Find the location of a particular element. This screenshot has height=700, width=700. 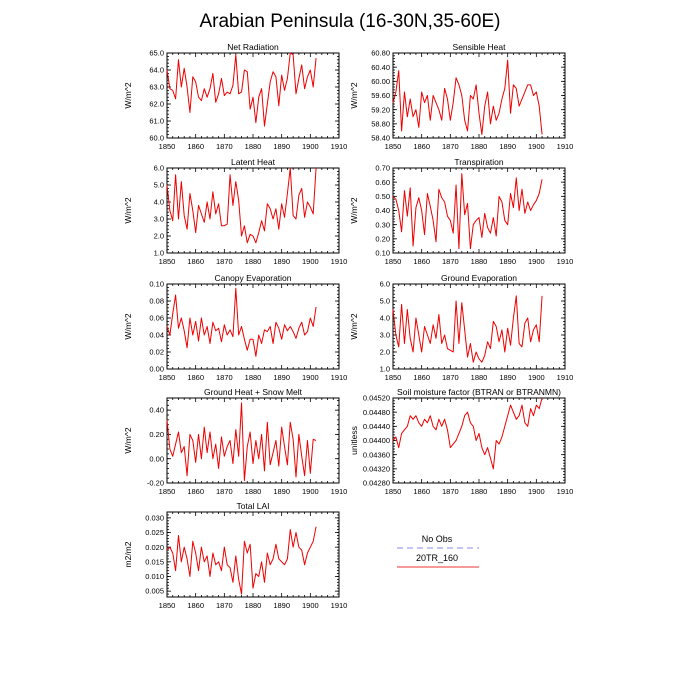

y-tick-label: 0.06 is located at coordinates (156, 318).